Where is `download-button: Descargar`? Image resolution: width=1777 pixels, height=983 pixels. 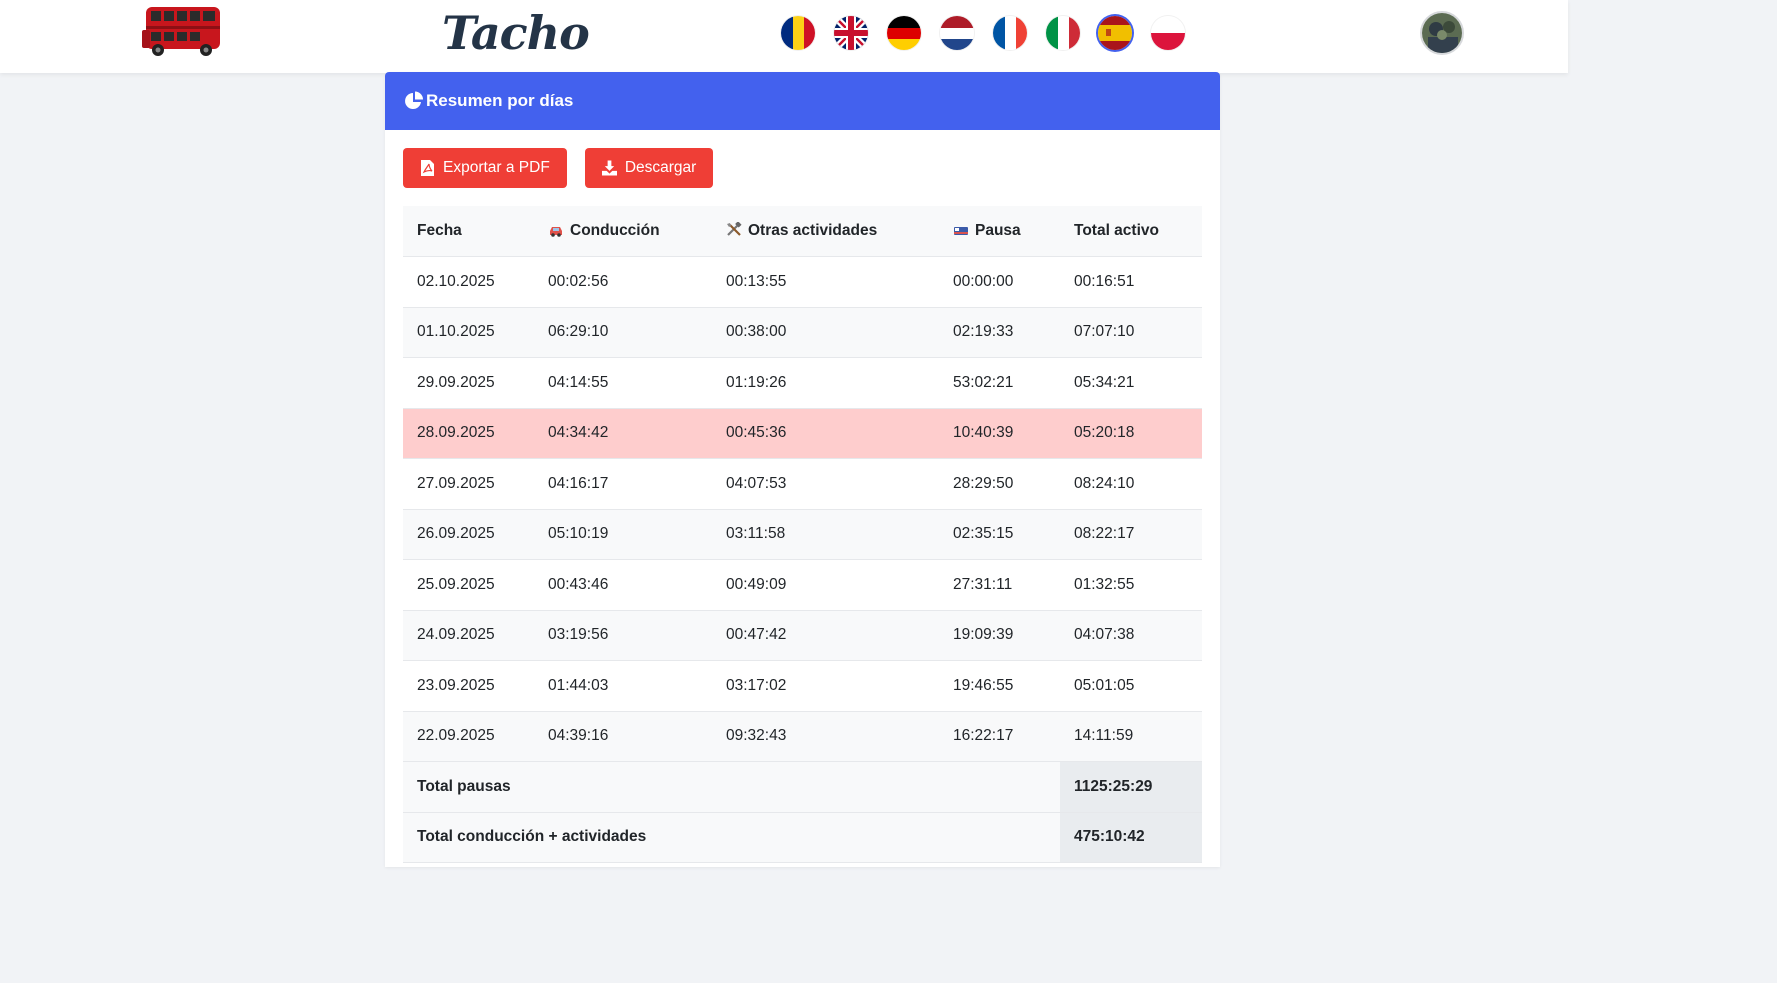 download-button: Descargar is located at coordinates (649, 168).